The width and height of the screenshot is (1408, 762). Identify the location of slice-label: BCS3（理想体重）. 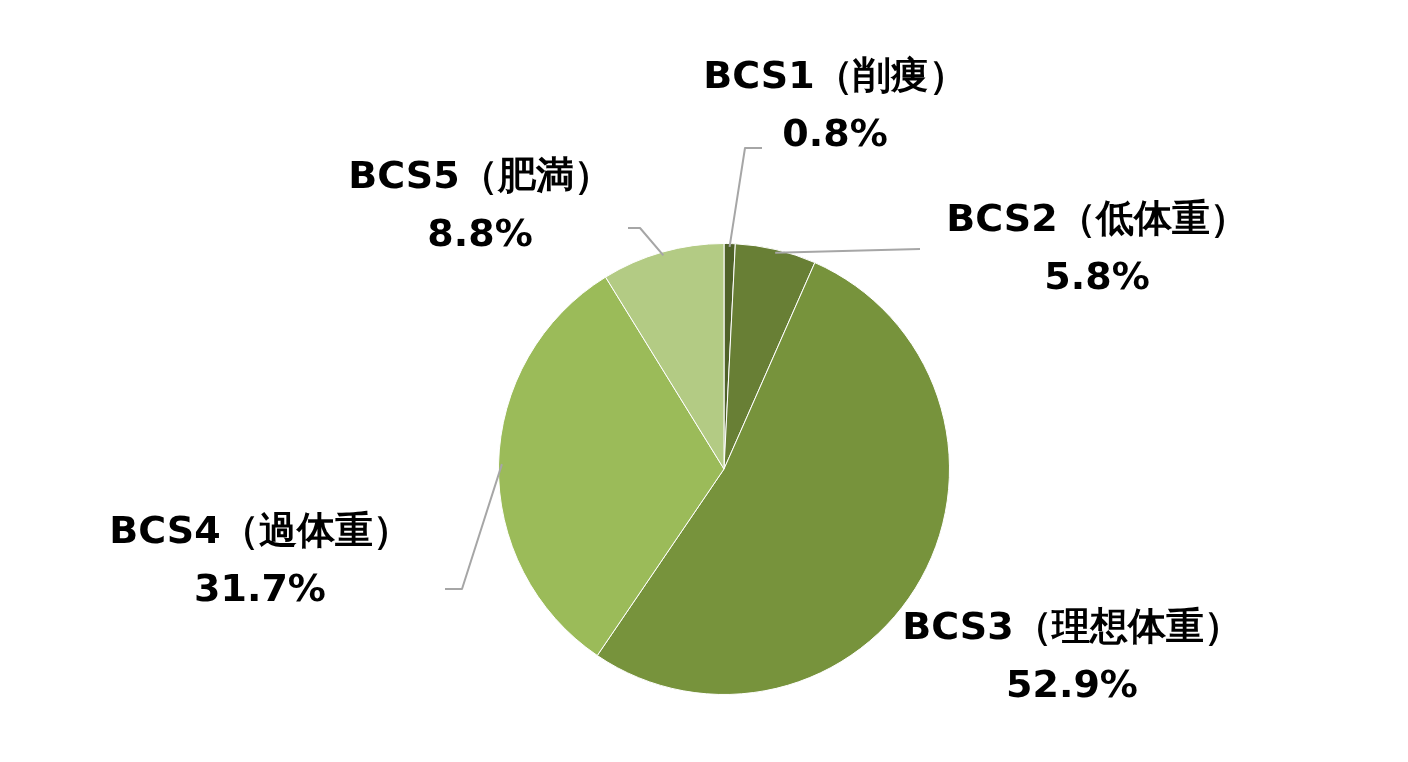
(1072, 625).